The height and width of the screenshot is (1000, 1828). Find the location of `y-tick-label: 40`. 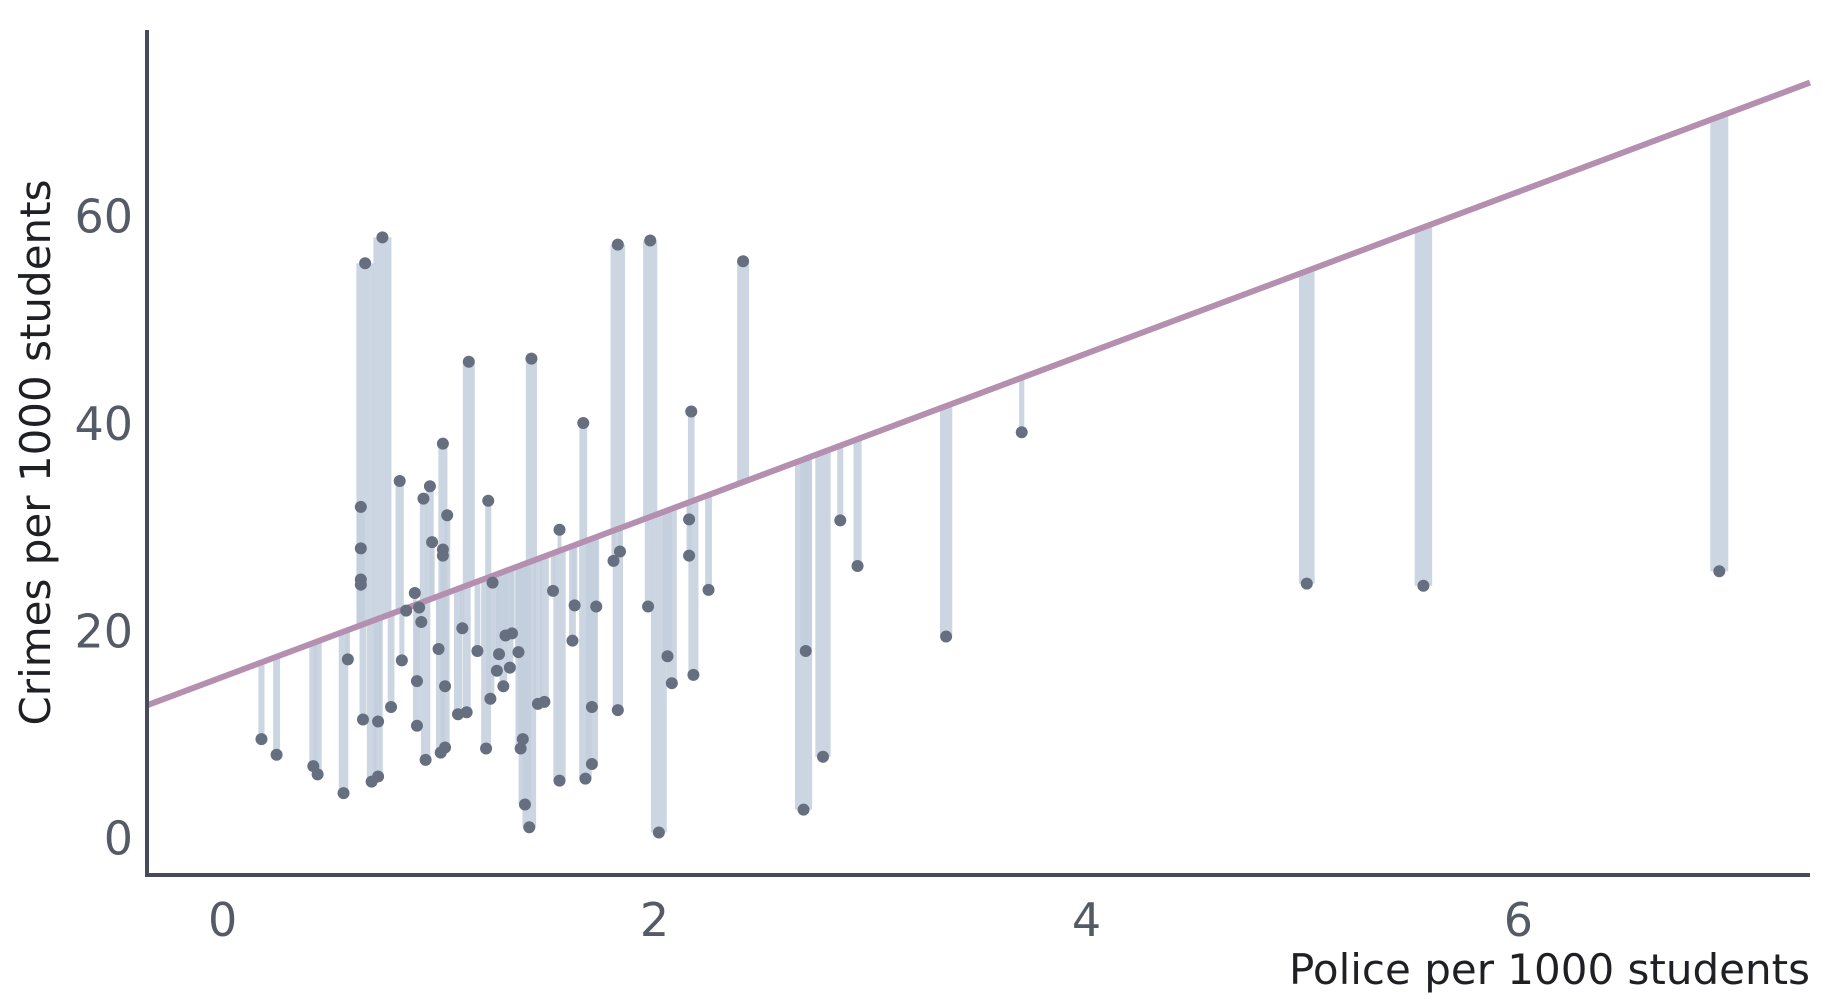

y-tick-label: 40 is located at coordinates (103, 424).